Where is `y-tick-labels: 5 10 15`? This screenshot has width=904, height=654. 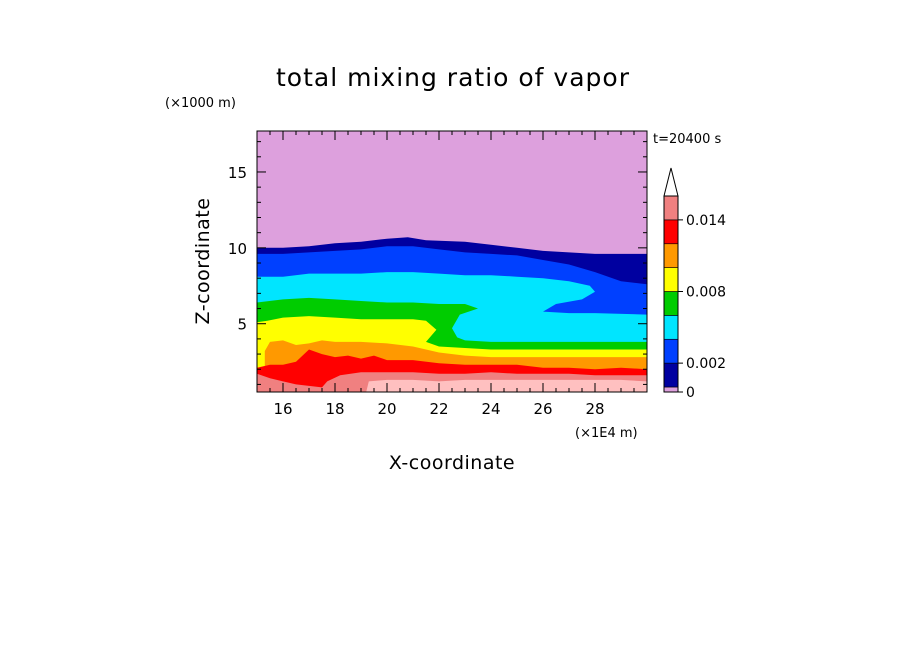 y-tick-labels: 5 10 15 is located at coordinates (237, 249).